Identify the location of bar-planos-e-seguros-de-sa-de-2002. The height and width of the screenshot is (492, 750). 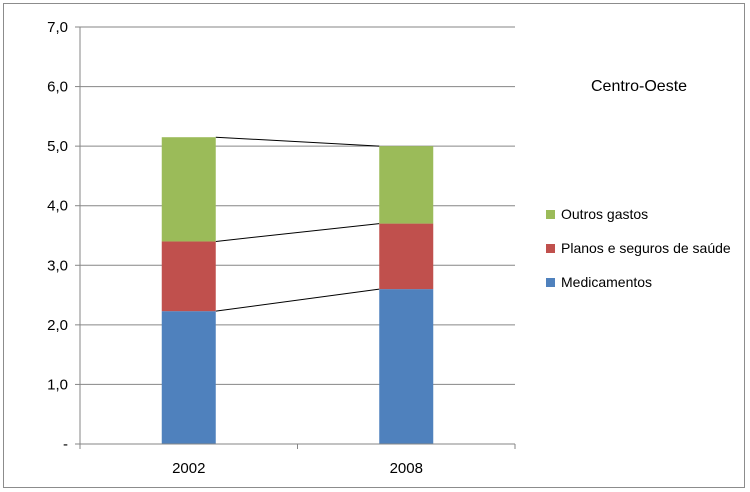
(188, 276).